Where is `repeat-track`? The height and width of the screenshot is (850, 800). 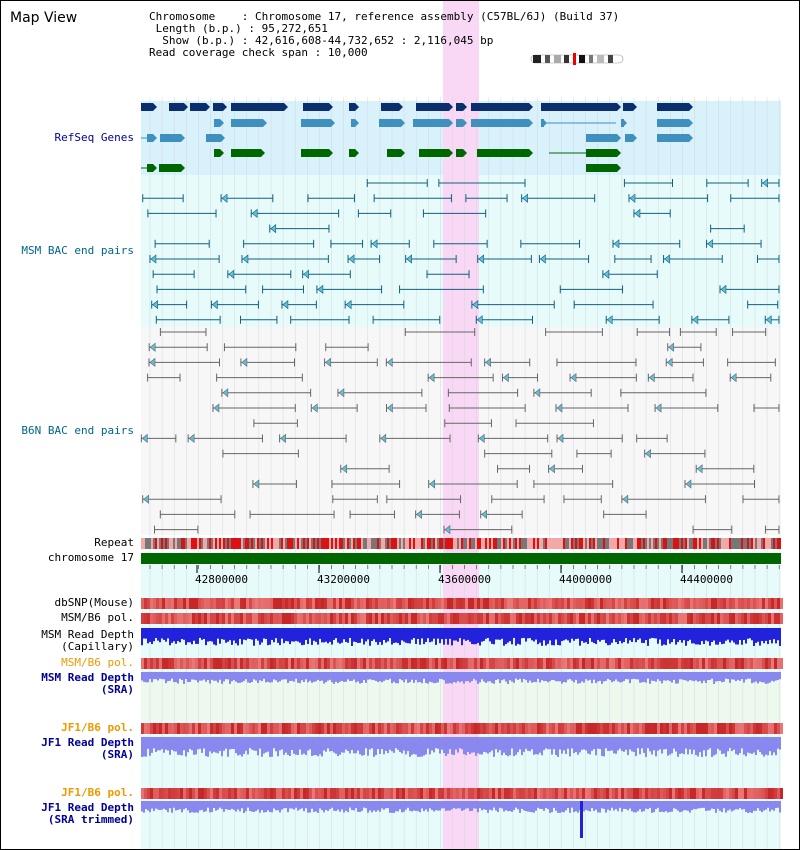
repeat-track is located at coordinates (461, 543).